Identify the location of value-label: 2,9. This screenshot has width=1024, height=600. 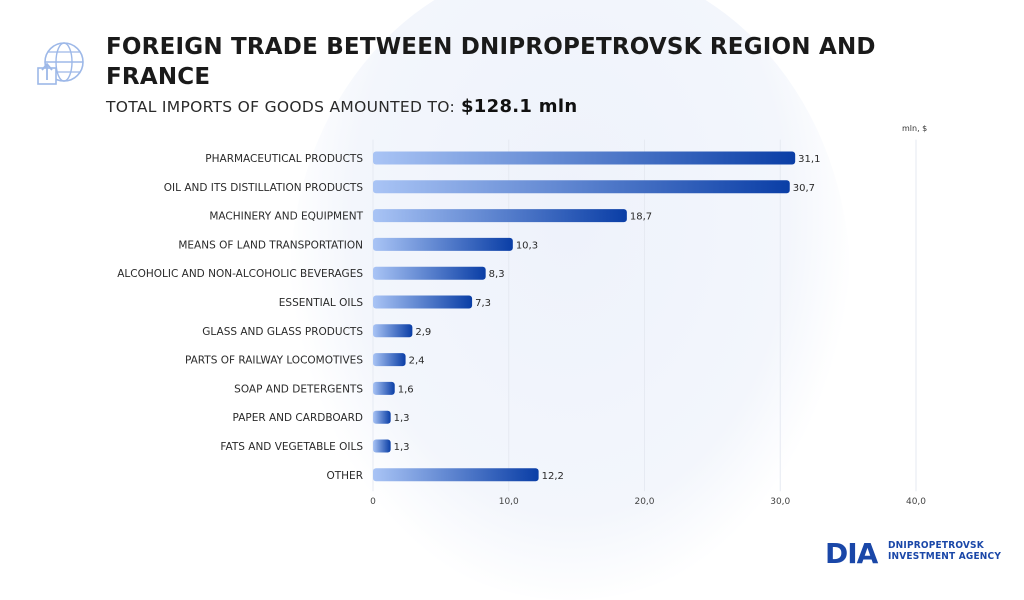
(423, 332).